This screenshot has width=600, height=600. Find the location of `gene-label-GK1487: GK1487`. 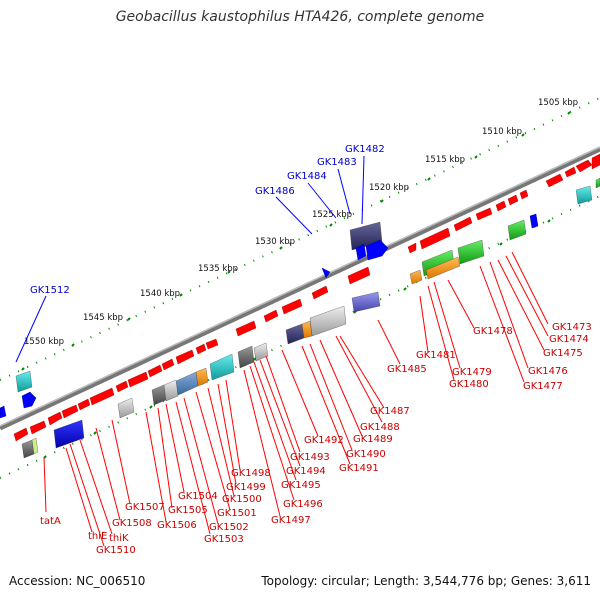

gene-label-GK1487: GK1487 is located at coordinates (390, 411).